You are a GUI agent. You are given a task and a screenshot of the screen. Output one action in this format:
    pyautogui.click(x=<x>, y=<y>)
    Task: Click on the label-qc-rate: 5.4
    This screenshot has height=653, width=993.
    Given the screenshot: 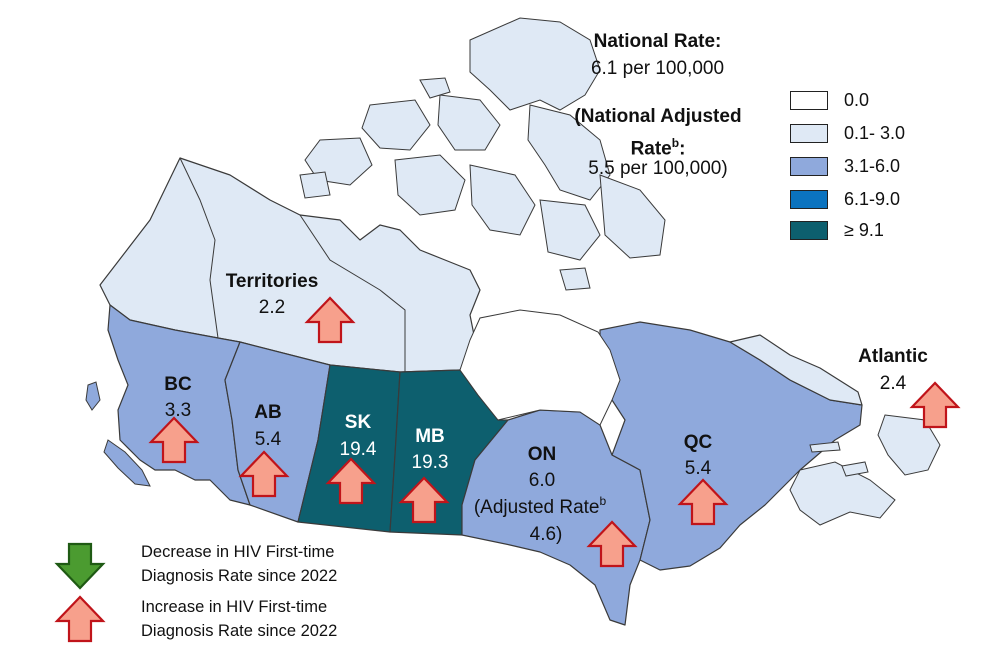 What is the action you would take?
    pyautogui.click(x=698, y=468)
    